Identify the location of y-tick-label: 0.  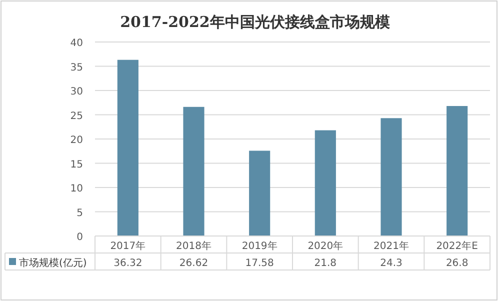
(79, 237).